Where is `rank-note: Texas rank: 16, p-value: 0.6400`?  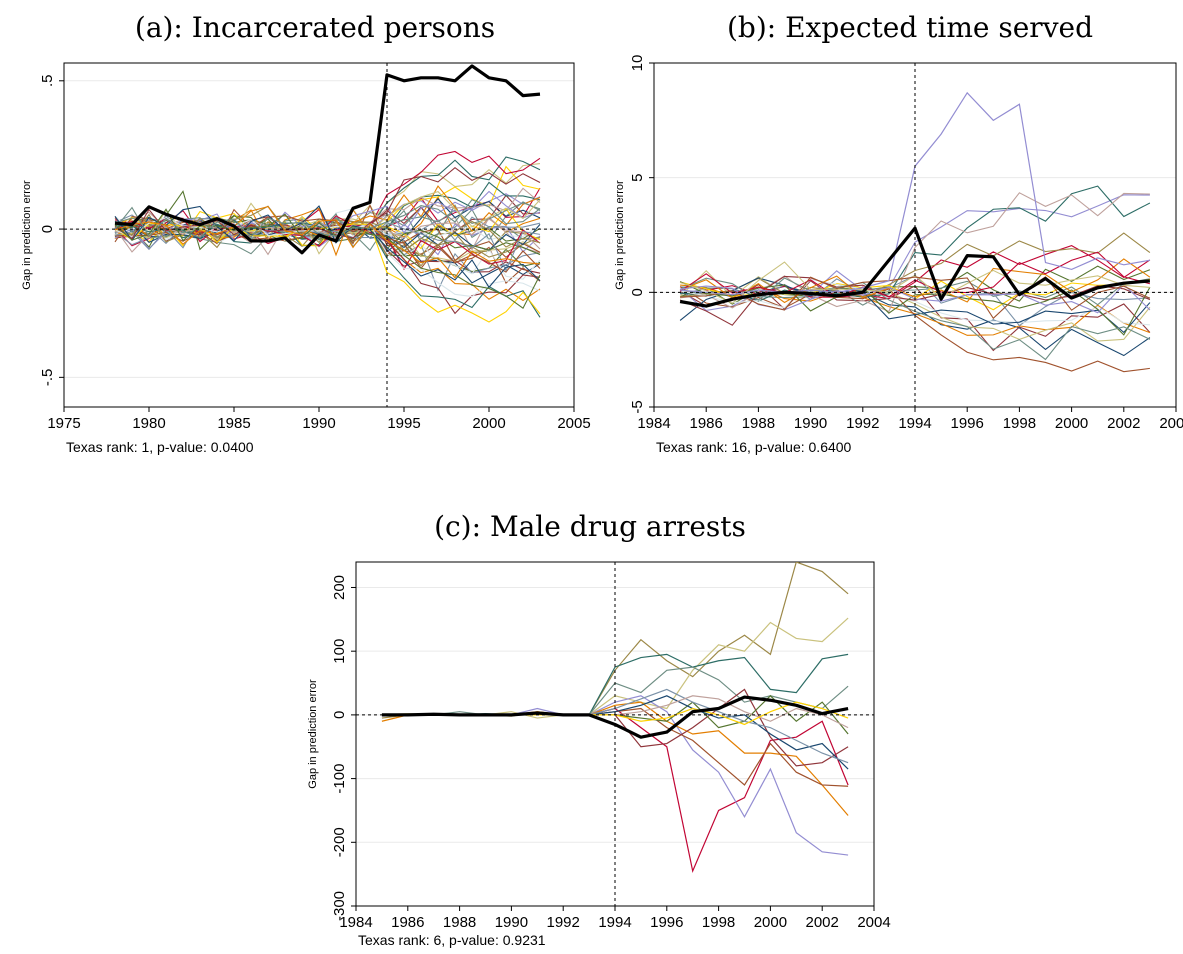
rank-note: Texas rank: 16, p-value: 0.6400 is located at coordinates (754, 447).